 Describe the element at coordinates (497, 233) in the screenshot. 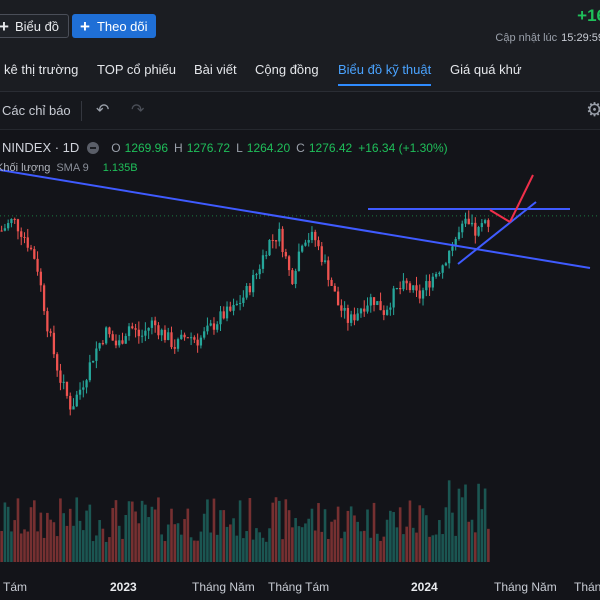

I see `rising-support-line` at that location.